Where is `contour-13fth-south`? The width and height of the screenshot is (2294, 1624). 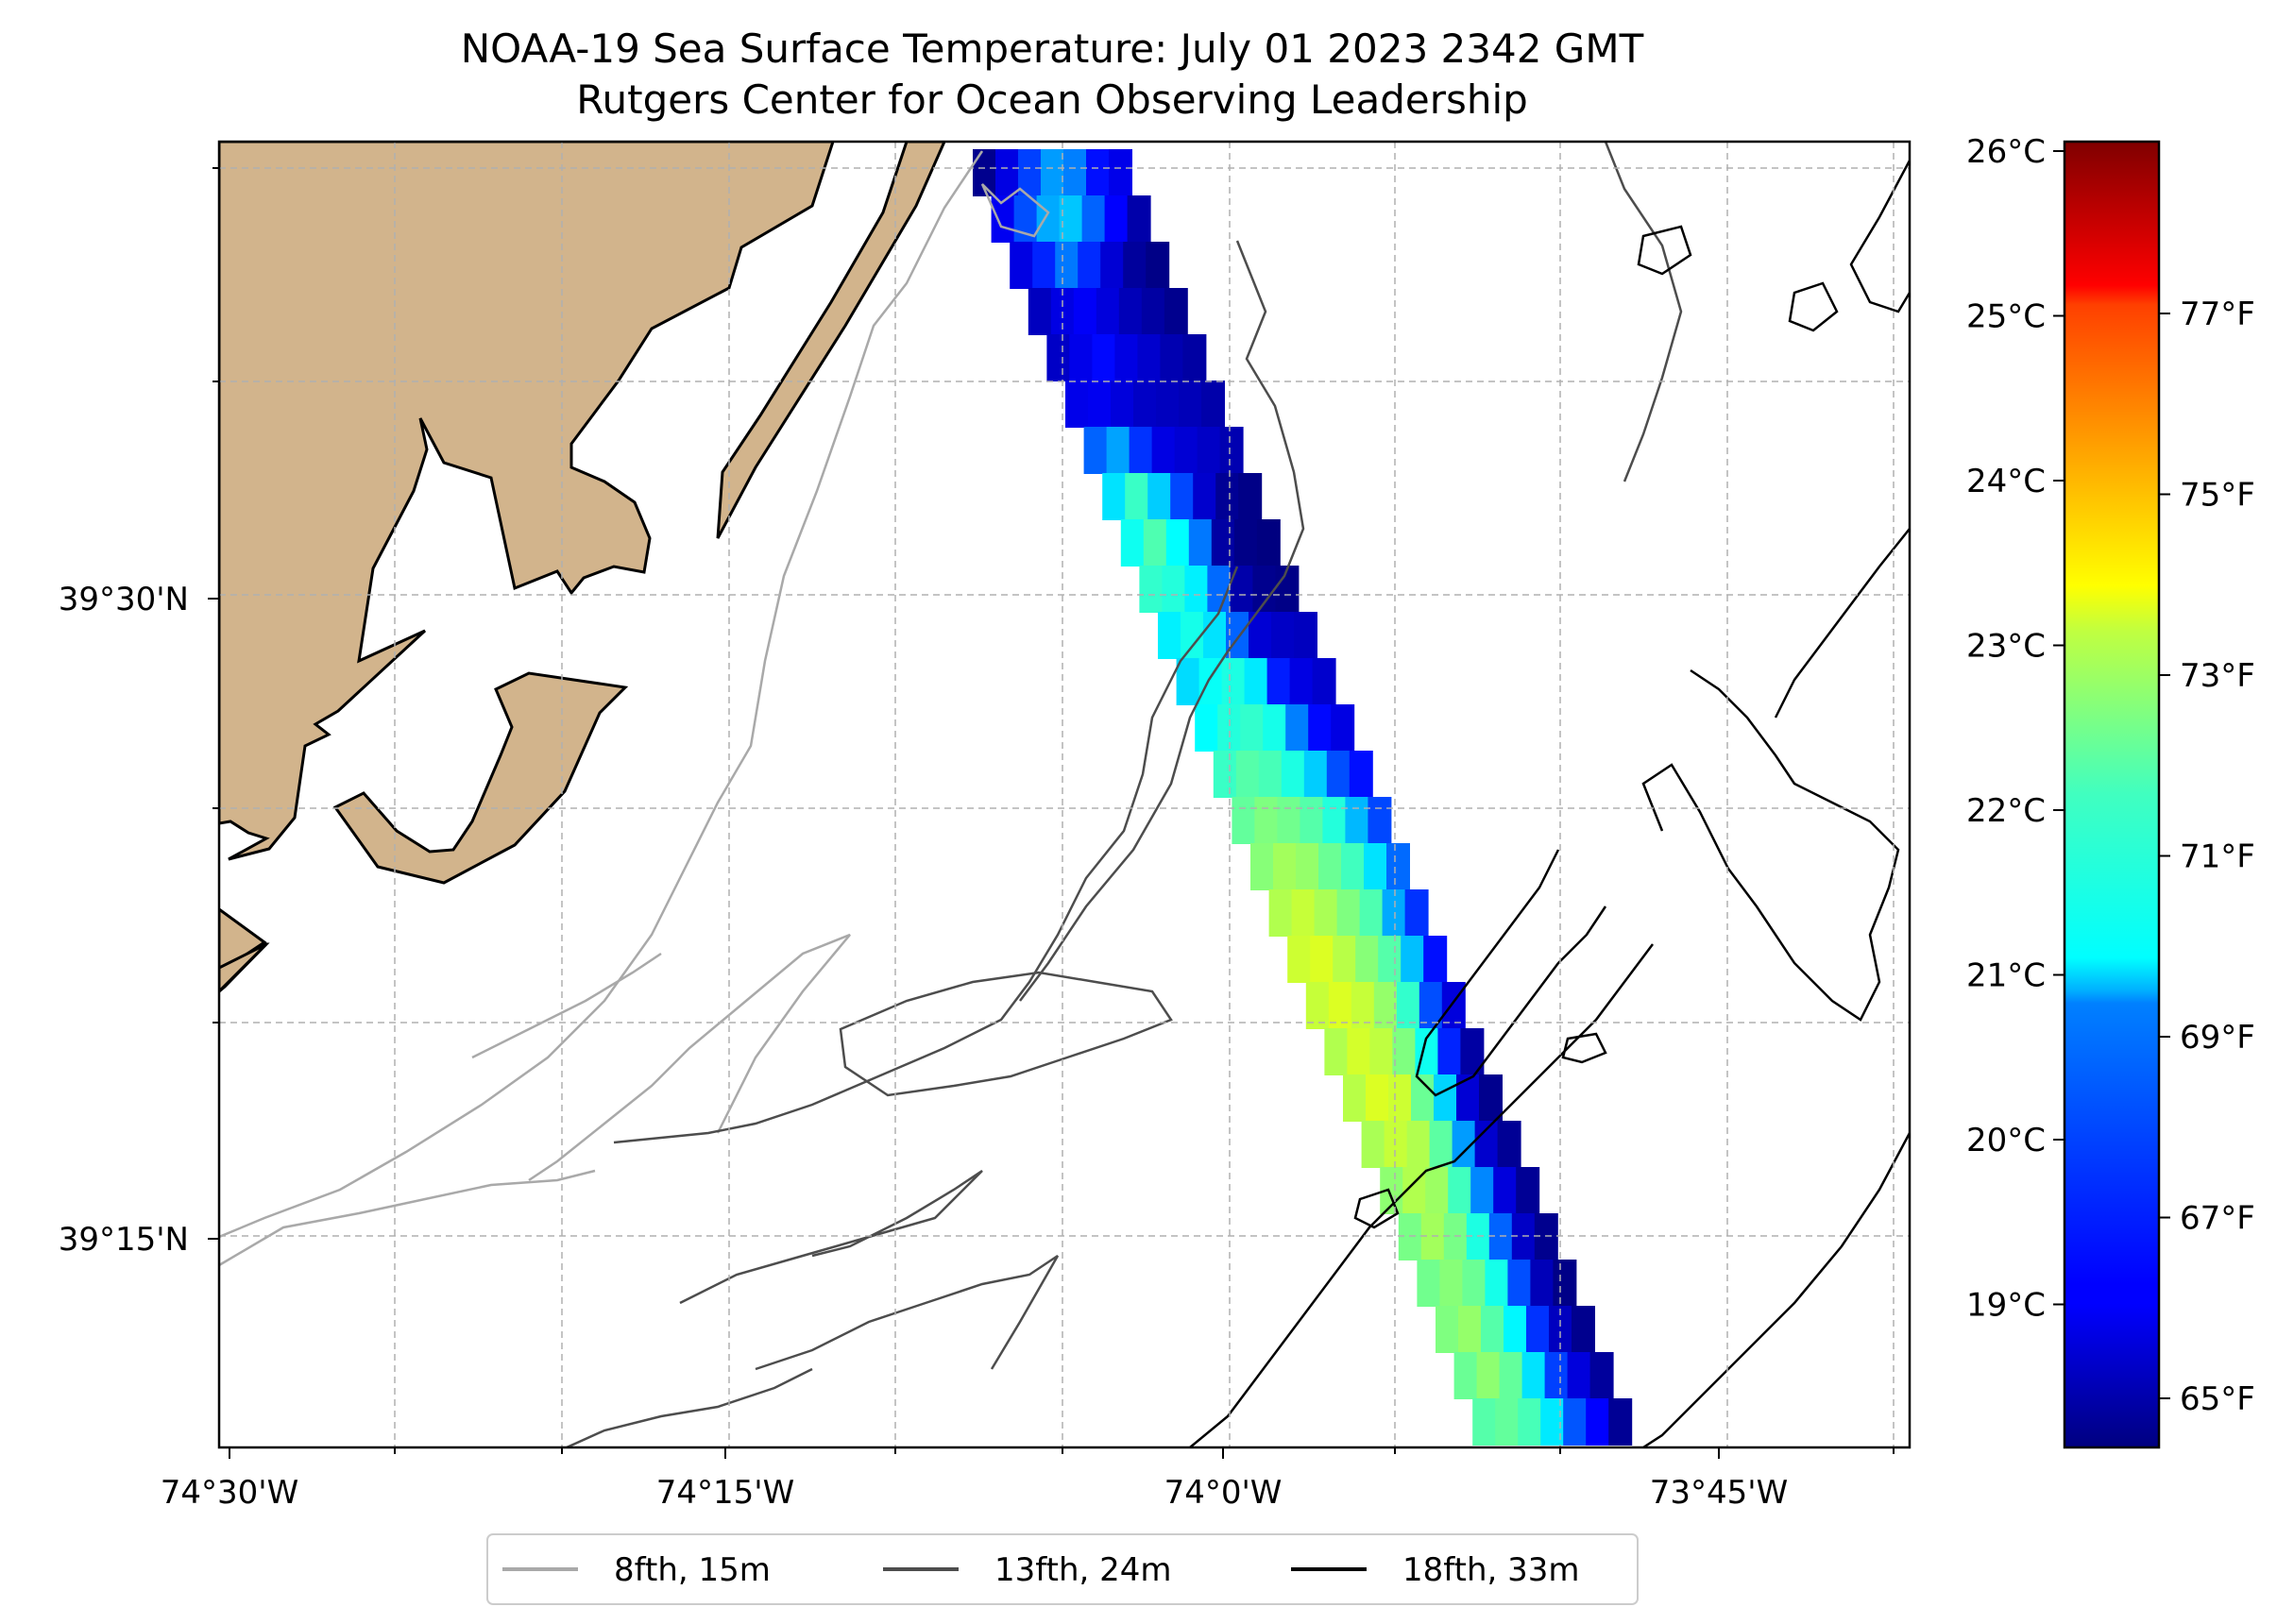
contour-13fth-south is located at coordinates (831, 1237).